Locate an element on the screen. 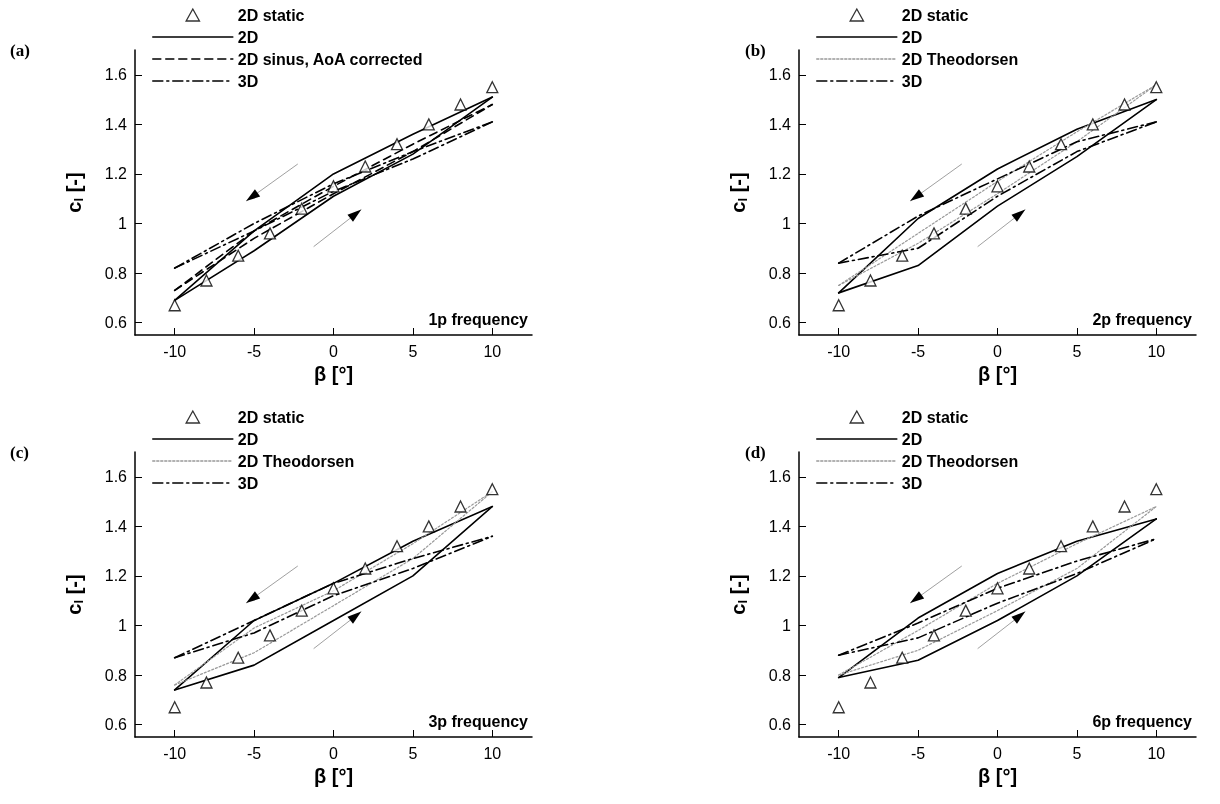 The height and width of the screenshot is (804, 1220). chart-title: (a) is located at coordinates (20, 50).